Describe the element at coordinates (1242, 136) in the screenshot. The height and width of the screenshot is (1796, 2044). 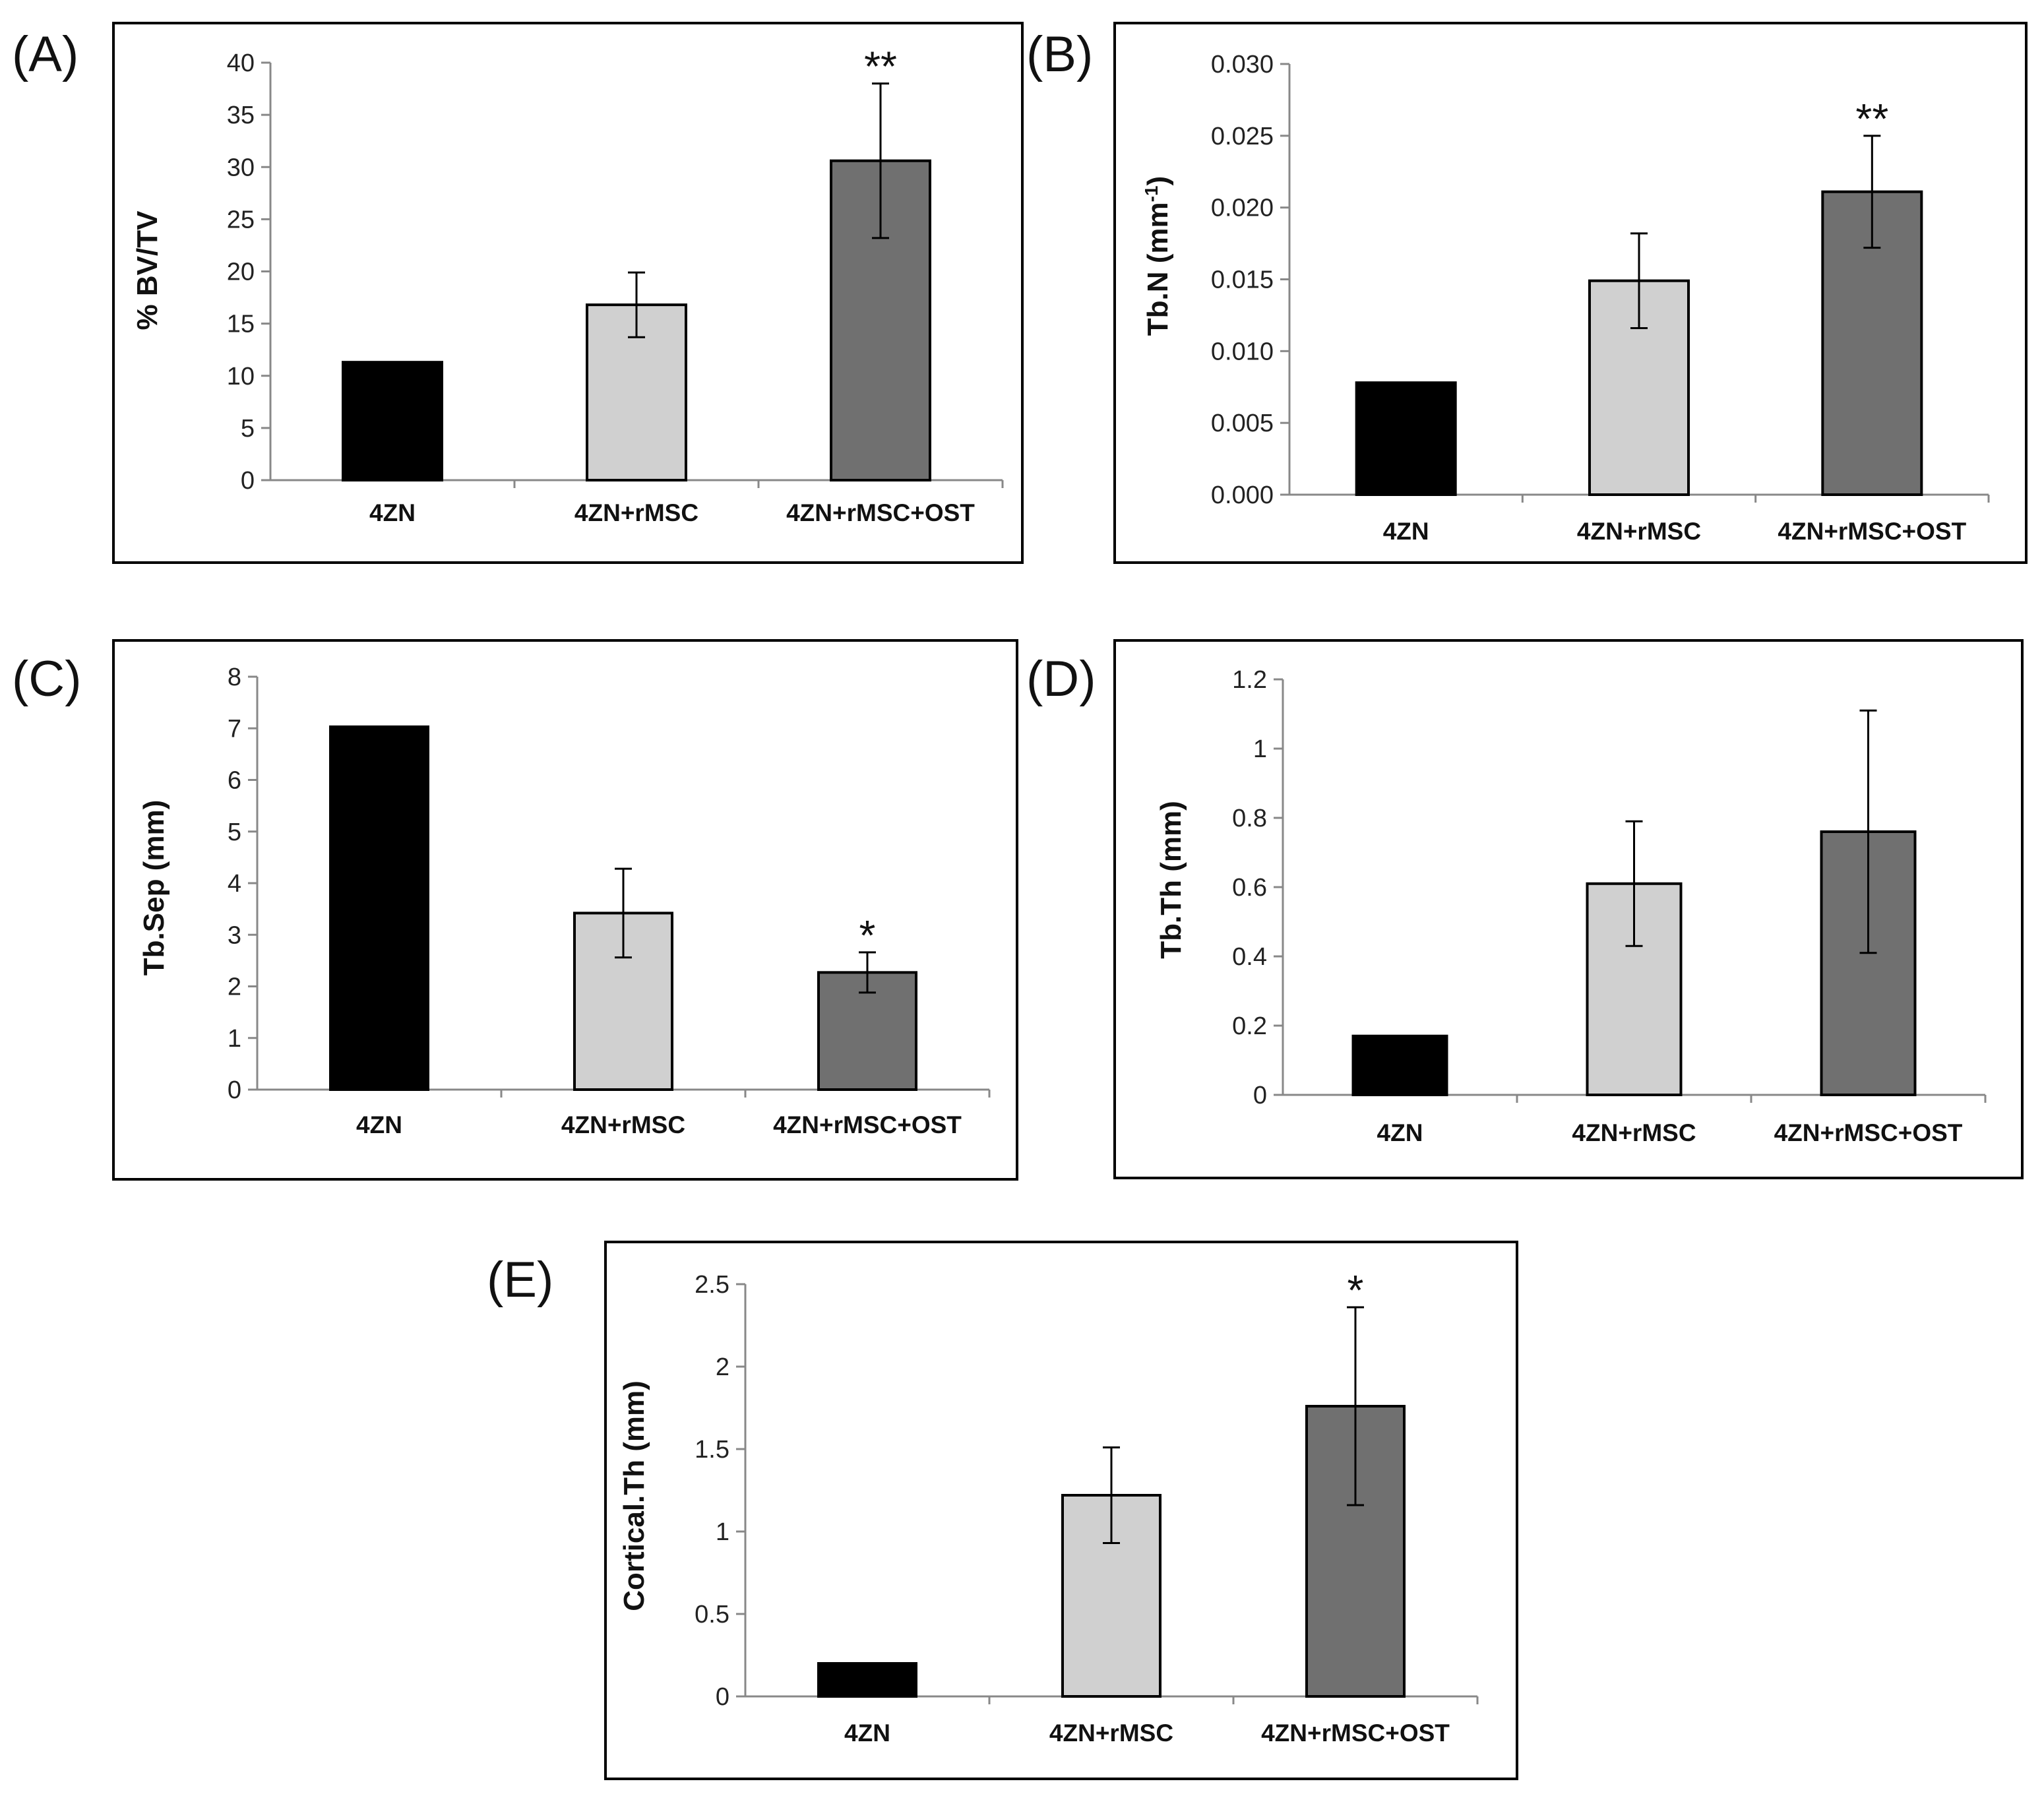
I see `y-tick-label: 0.025` at that location.